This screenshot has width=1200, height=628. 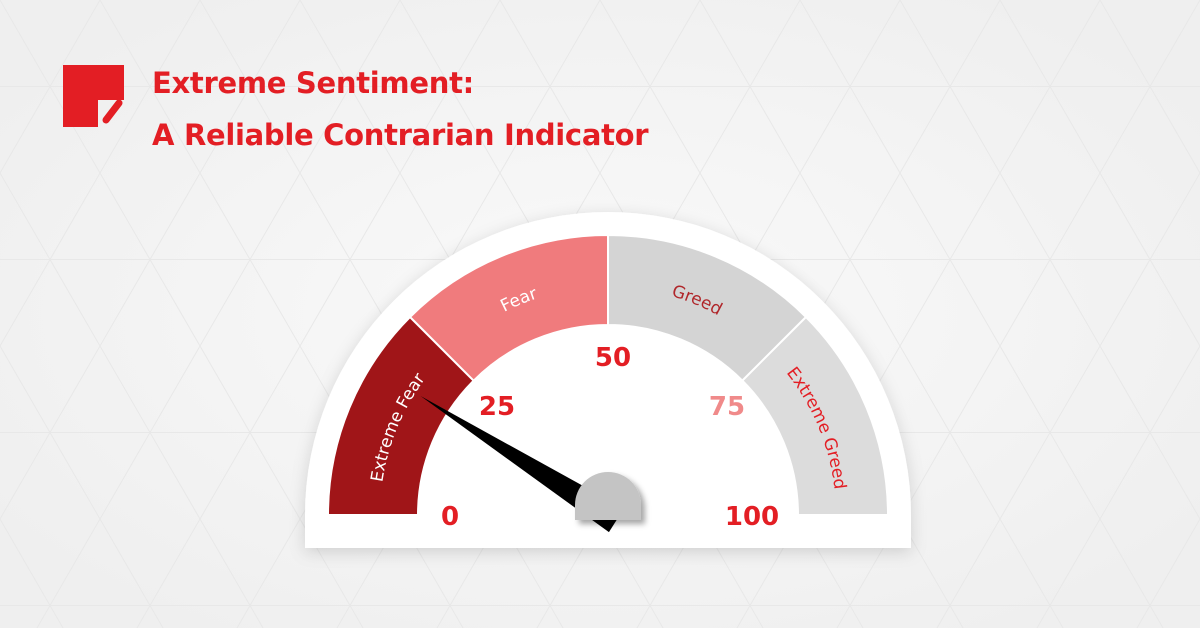 I want to click on tick-label-25: 25, so click(x=497, y=407).